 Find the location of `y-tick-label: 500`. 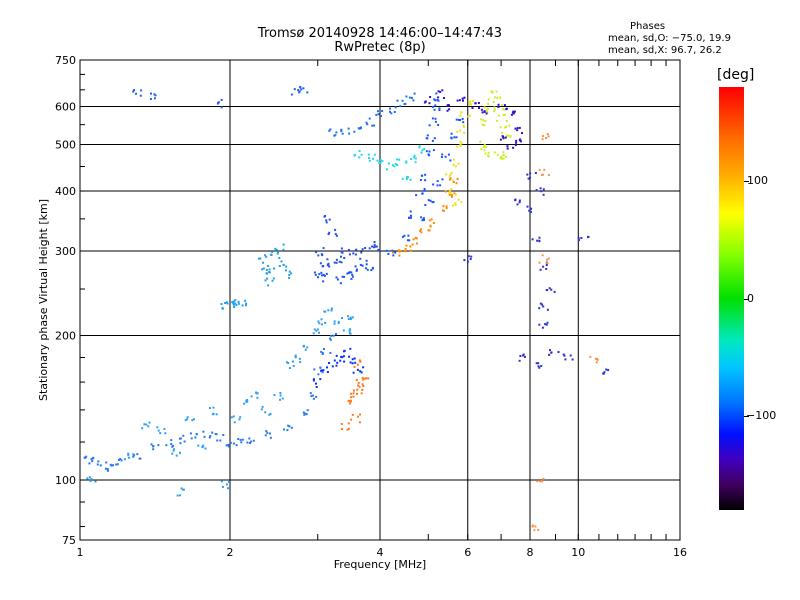

y-tick-label: 500 is located at coordinates (65, 145).